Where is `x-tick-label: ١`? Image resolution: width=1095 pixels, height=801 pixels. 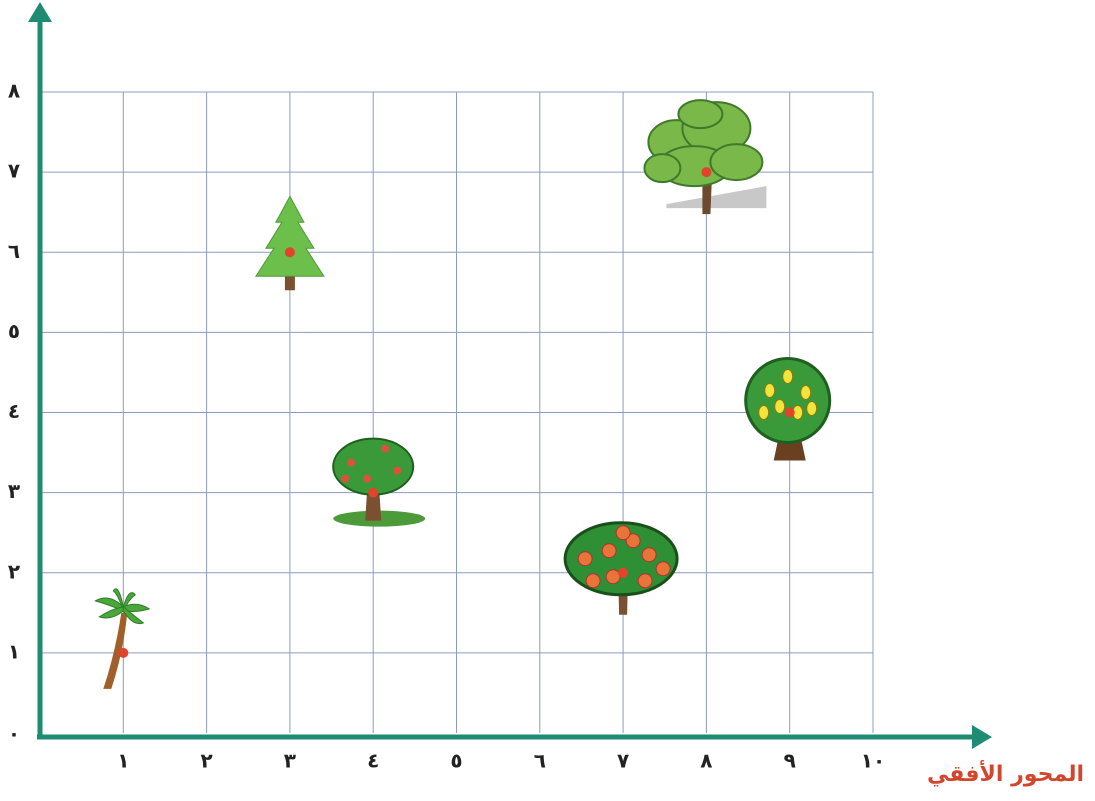
x-tick-label: ١ is located at coordinates (123, 761).